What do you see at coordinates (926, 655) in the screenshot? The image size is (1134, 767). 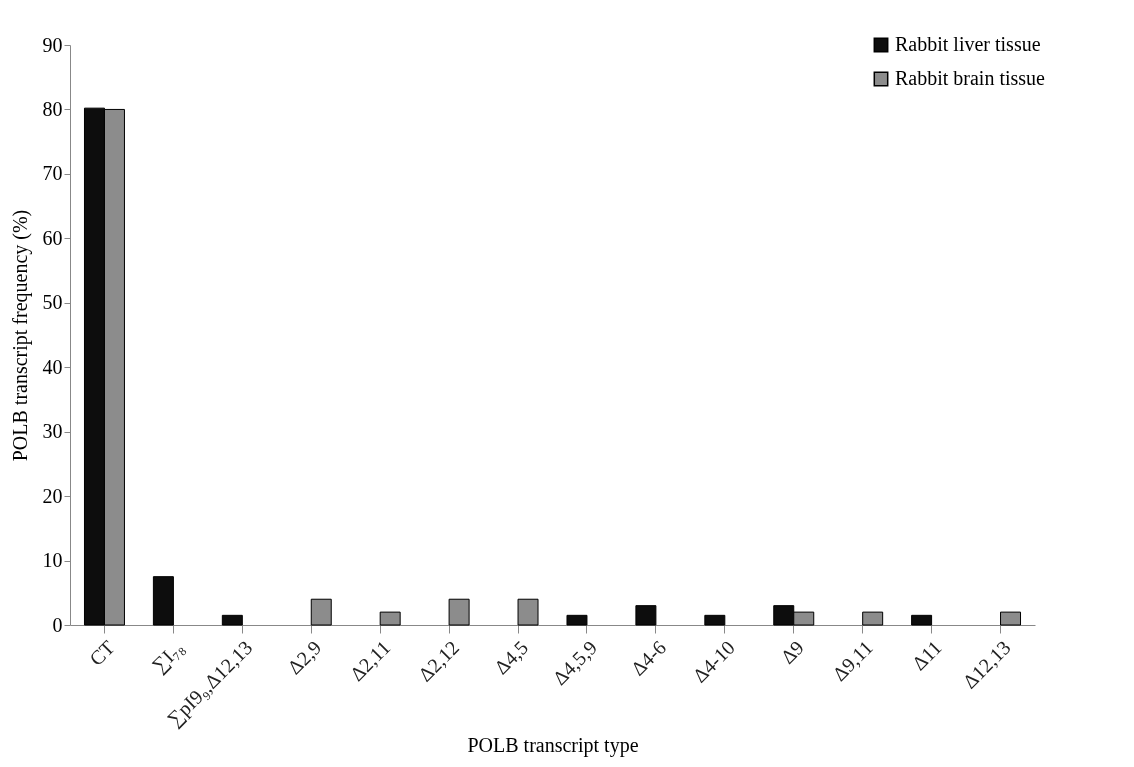 I see `x-tick-label: Δ11` at bounding box center [926, 655].